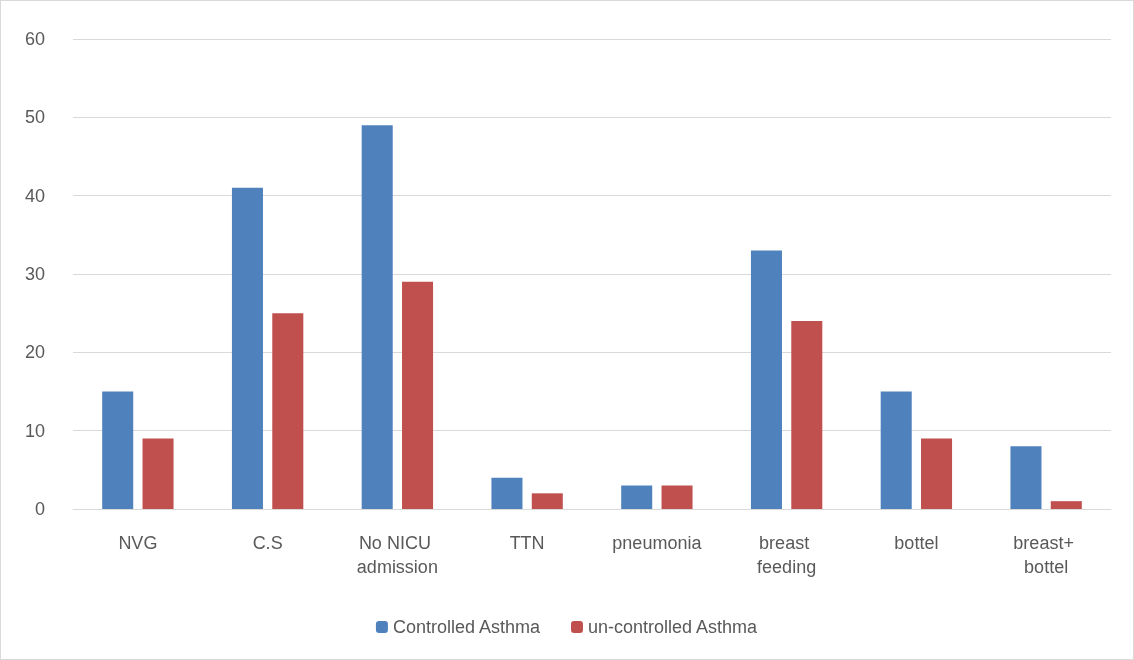 This screenshot has height=660, width=1134. Describe the element at coordinates (527, 543) in the screenshot. I see `x-tick-label: TTN` at that location.